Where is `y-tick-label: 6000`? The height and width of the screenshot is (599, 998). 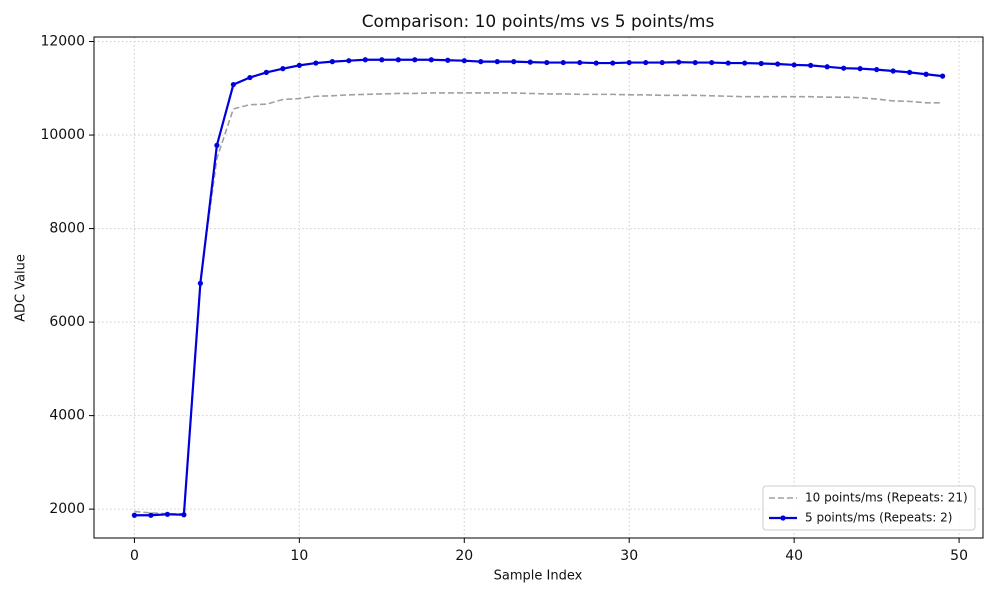 y-tick-label: 6000 is located at coordinates (67, 322).